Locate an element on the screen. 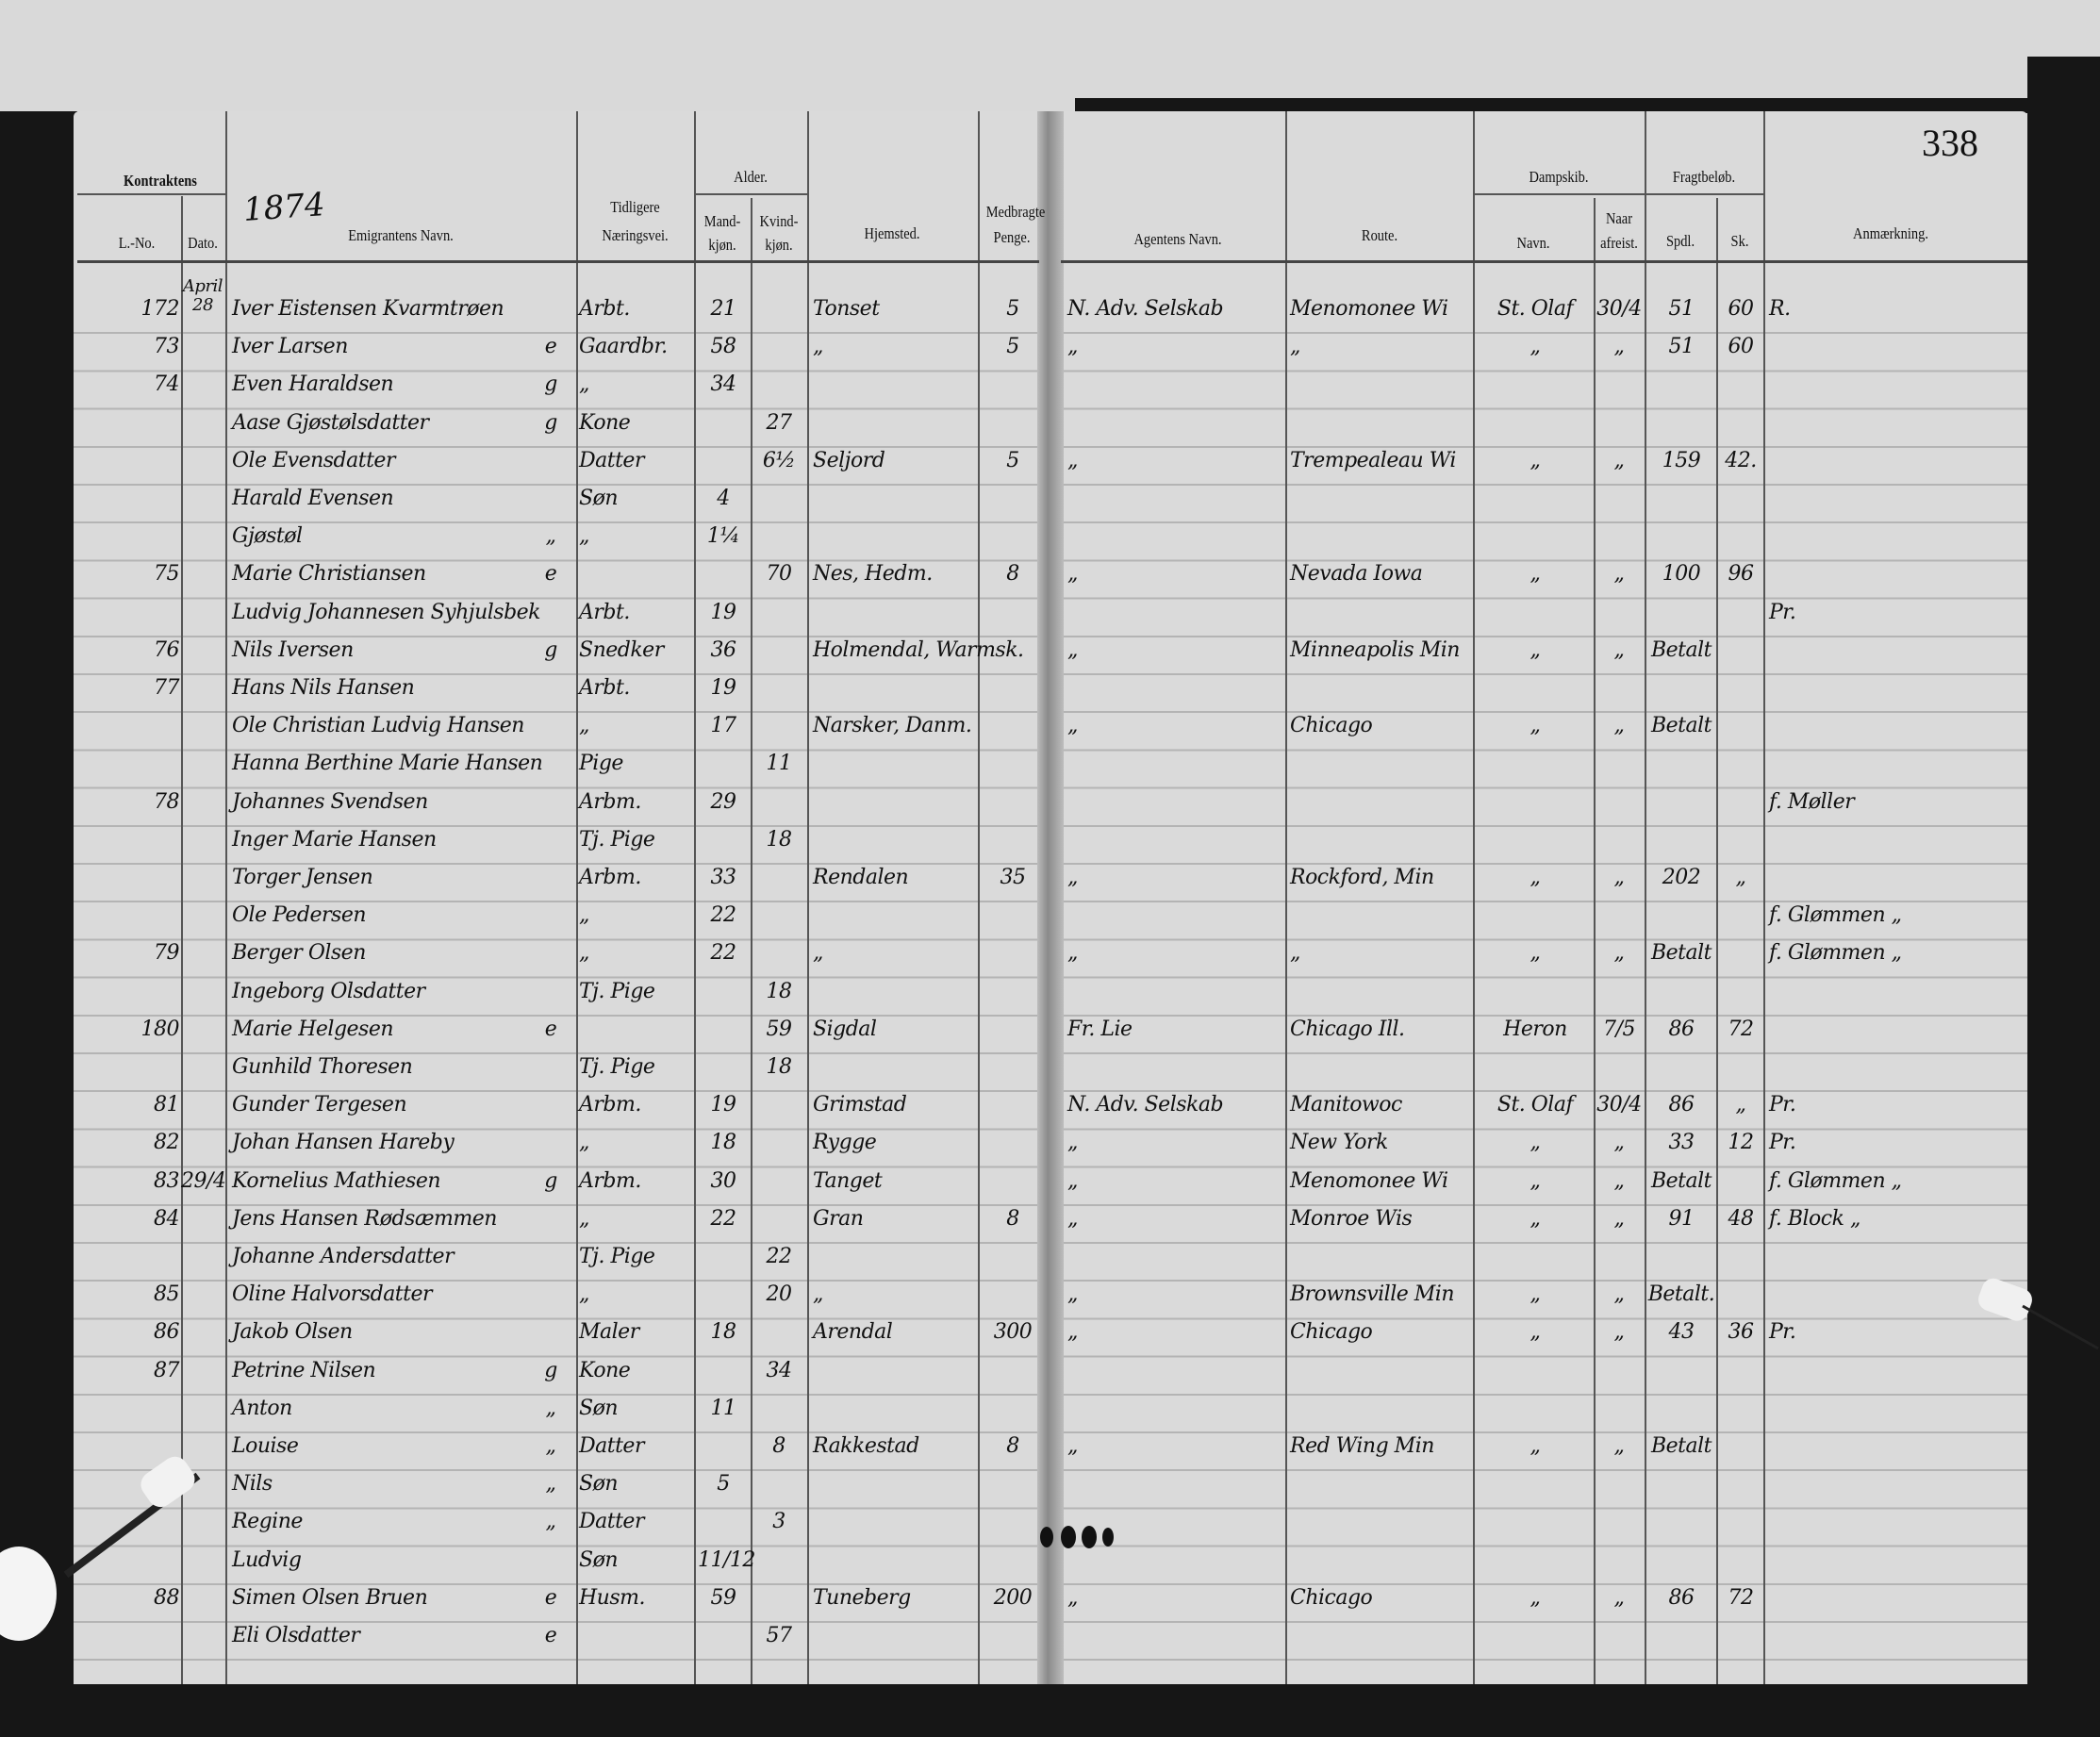 This screenshot has width=2100, height=1737. remark: Pr. is located at coordinates (1783, 612).